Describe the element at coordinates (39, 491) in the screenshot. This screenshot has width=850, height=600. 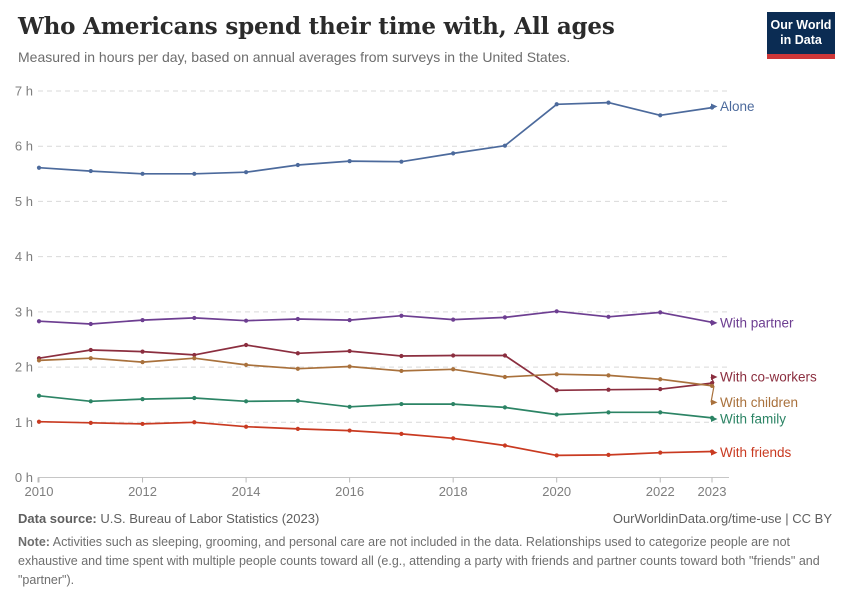
I see `x-tick-label-2010: 2010` at that location.